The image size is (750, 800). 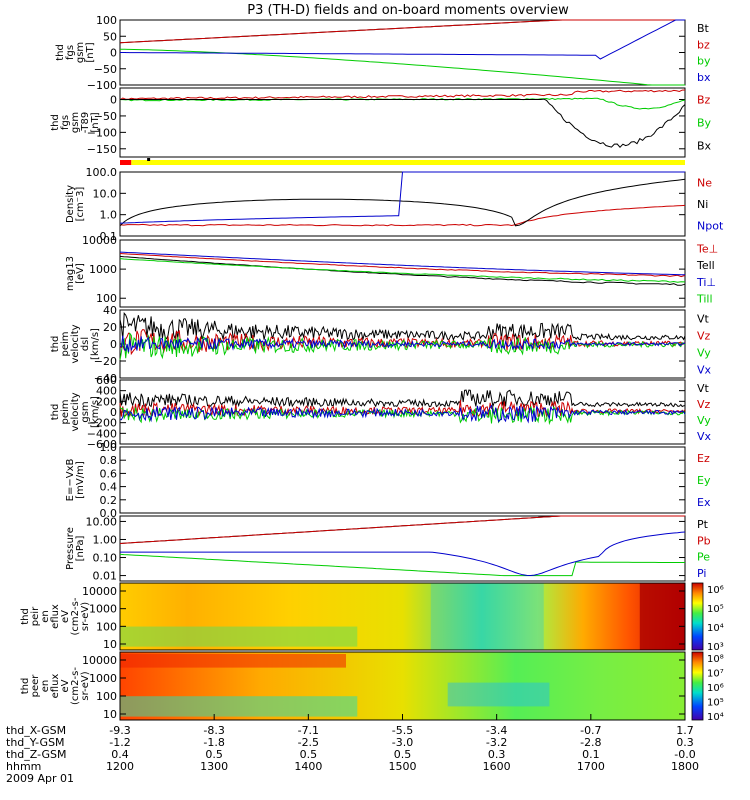 What do you see at coordinates (36, 730) in the screenshot?
I see `x-axis-row-label: thd_X-GSM` at bounding box center [36, 730].